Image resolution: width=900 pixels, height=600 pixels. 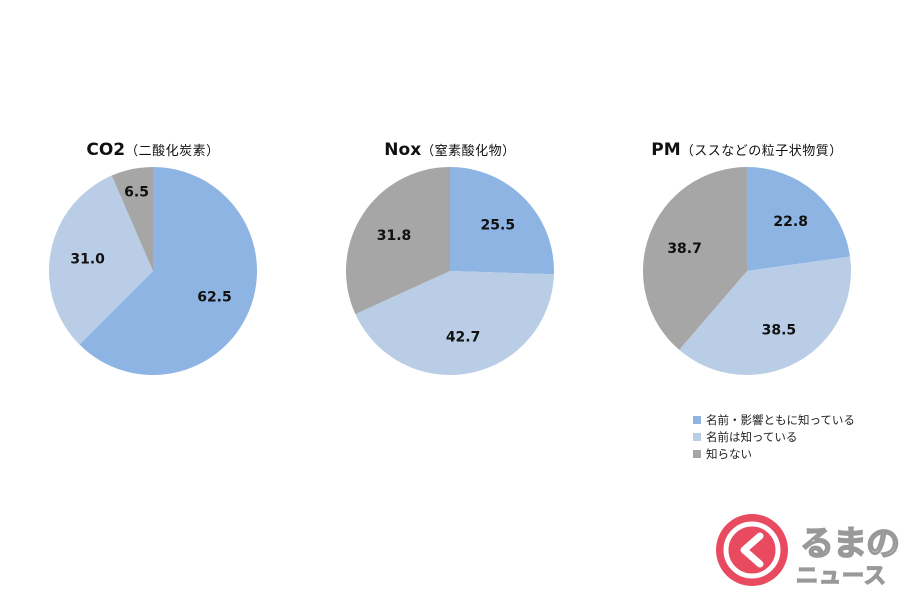 What do you see at coordinates (172, 151) in the screenshot?
I see `chart-subtitle: （二酸化炭素）` at bounding box center [172, 151].